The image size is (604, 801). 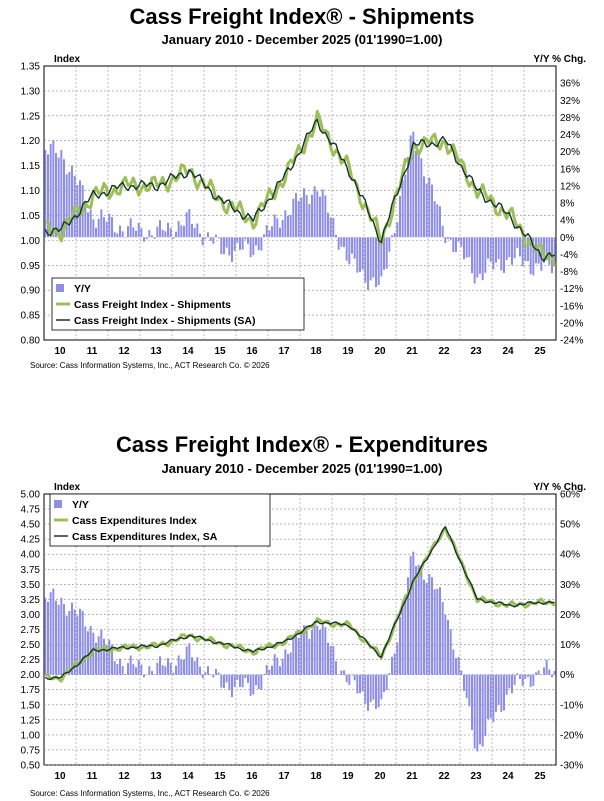 I want to click on y-axis-title: Index, so click(x=67, y=487).